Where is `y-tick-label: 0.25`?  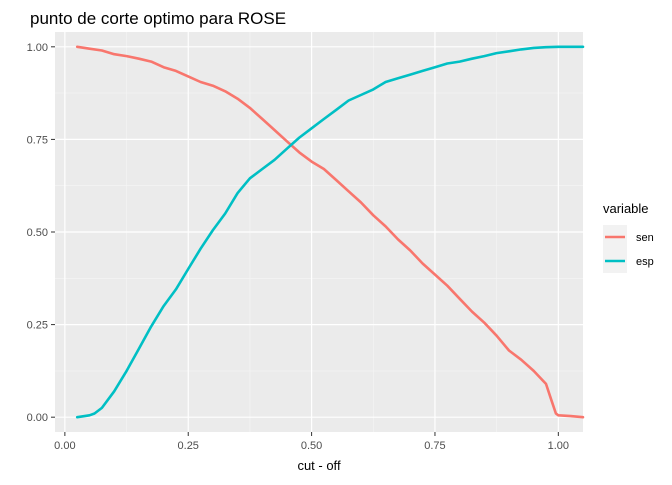 y-tick-label: 0.25 is located at coordinates (37, 326).